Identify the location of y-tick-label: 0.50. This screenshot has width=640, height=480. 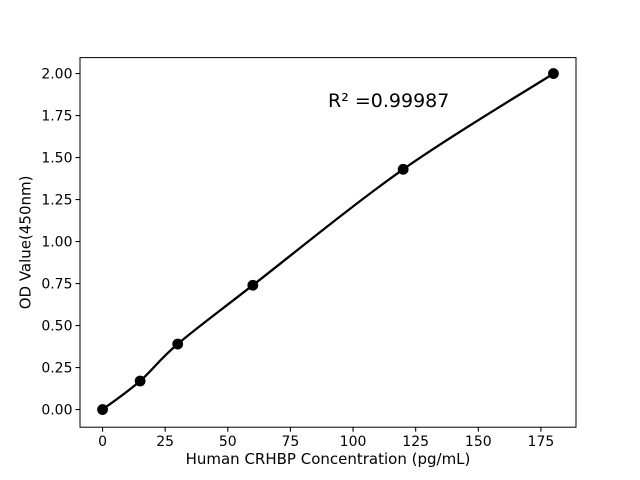
(56, 327).